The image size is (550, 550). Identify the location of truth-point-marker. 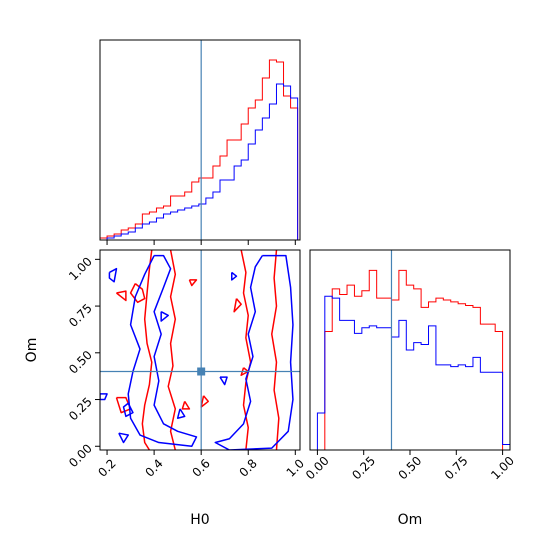
(201, 371).